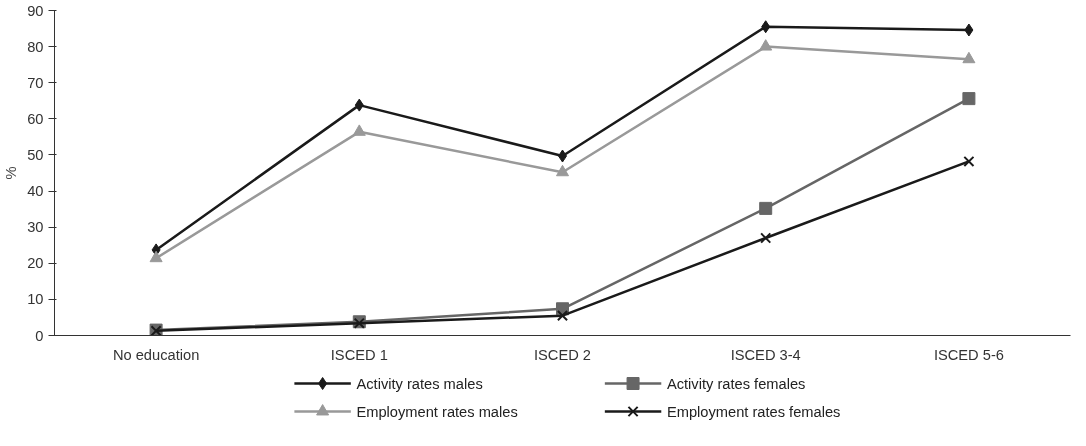 Image resolution: width=1086 pixels, height=446 pixels. What do you see at coordinates (35, 191) in the screenshot?
I see `y-tick-label: 40` at bounding box center [35, 191].